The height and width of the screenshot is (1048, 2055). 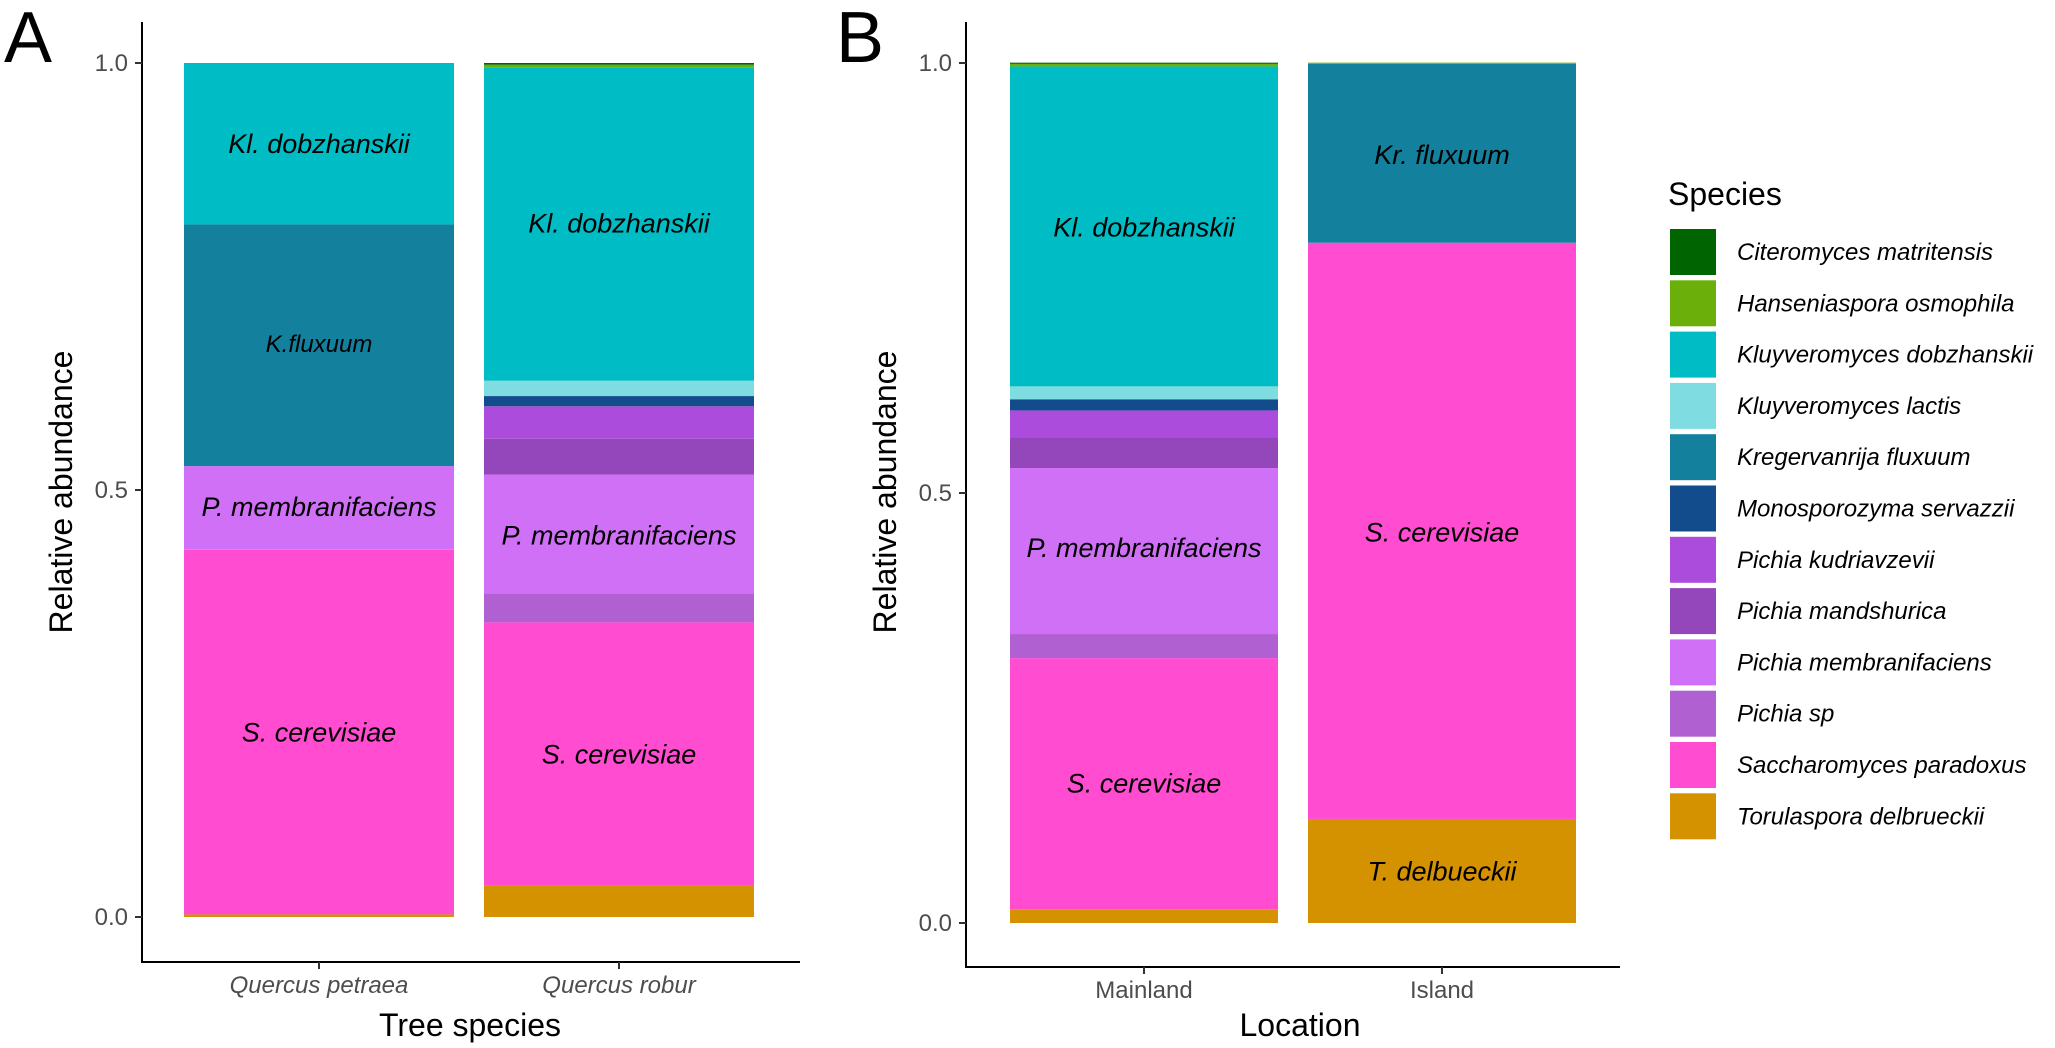 I want to click on bar-segment-quercus-petraea-torulaspora-delbrueckii, so click(x=319, y=915).